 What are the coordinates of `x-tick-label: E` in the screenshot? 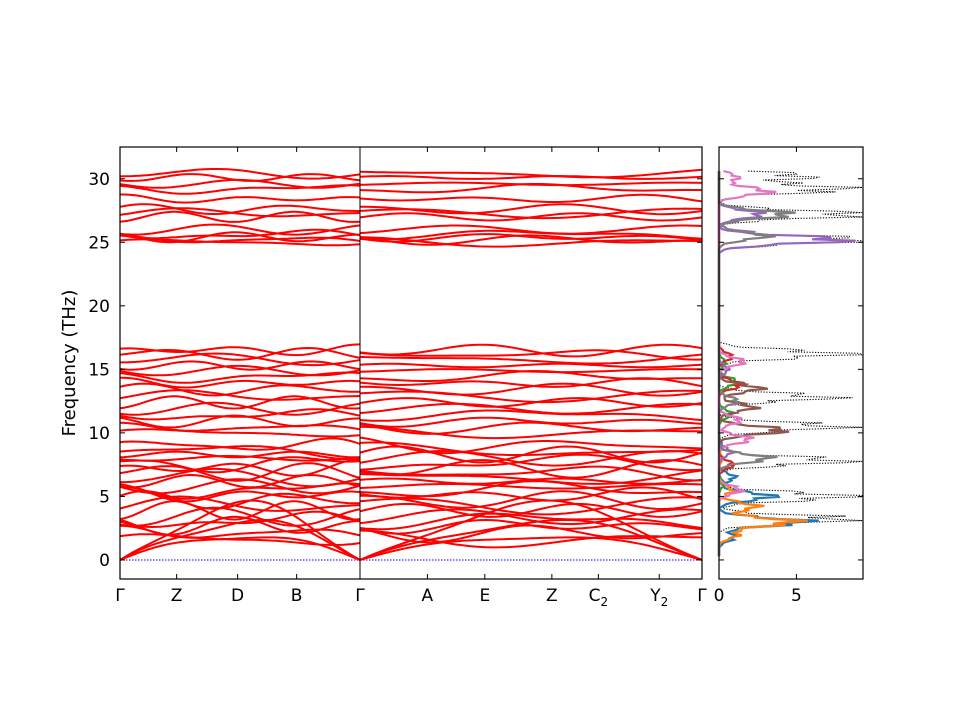 It's located at (484, 596).